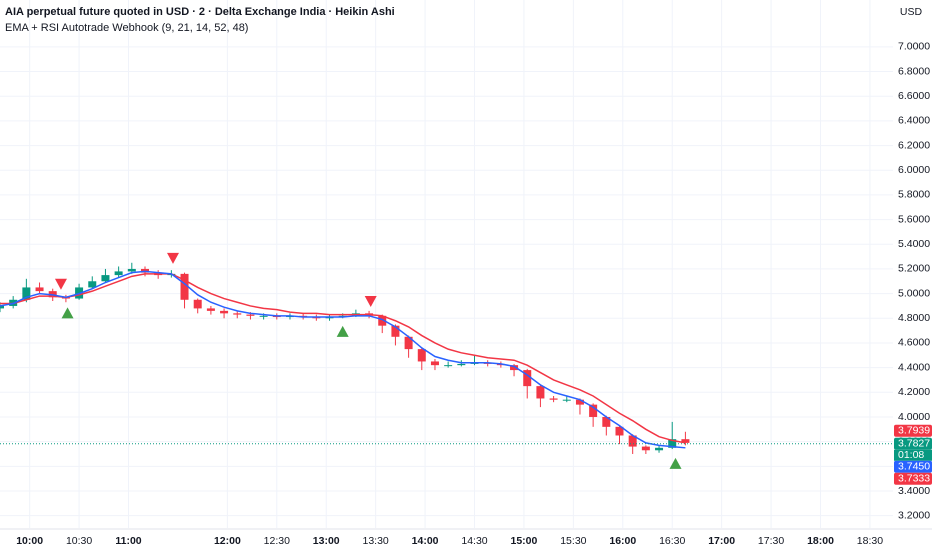 Image resolution: width=932 pixels, height=550 pixels. What do you see at coordinates (914, 219) in the screenshot?
I see `y-tick-label: 5.6000` at bounding box center [914, 219].